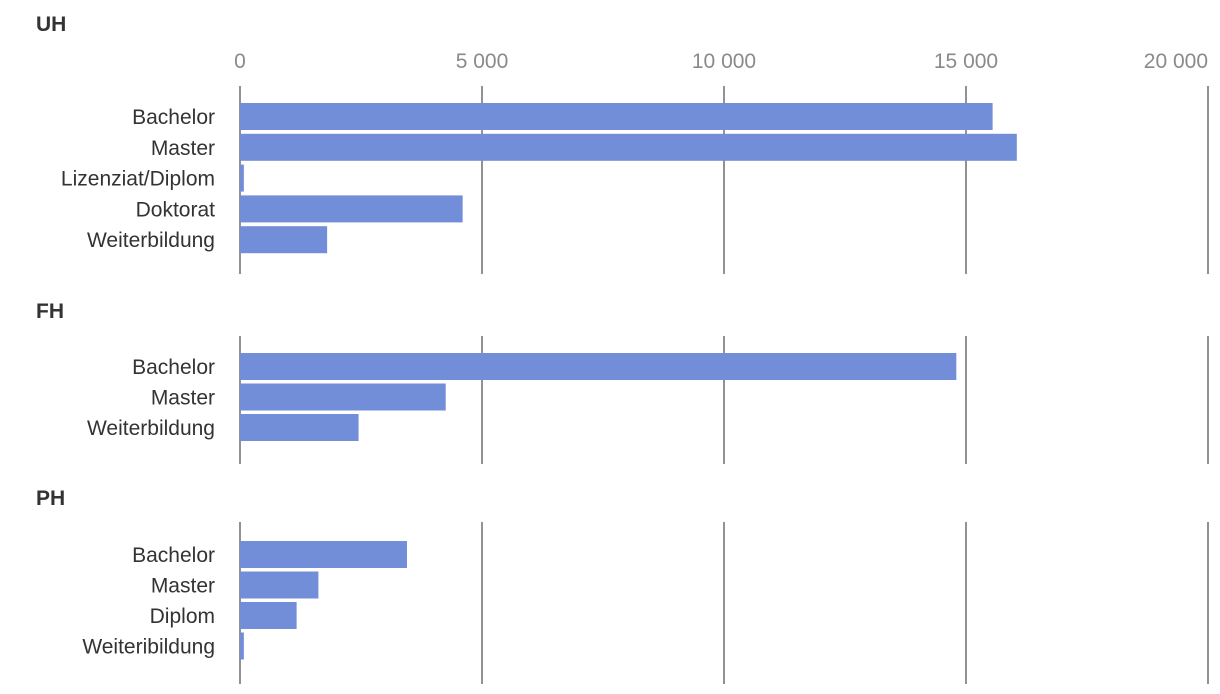 This screenshot has height=694, width=1220. I want to click on group-title: FH, so click(50, 311).